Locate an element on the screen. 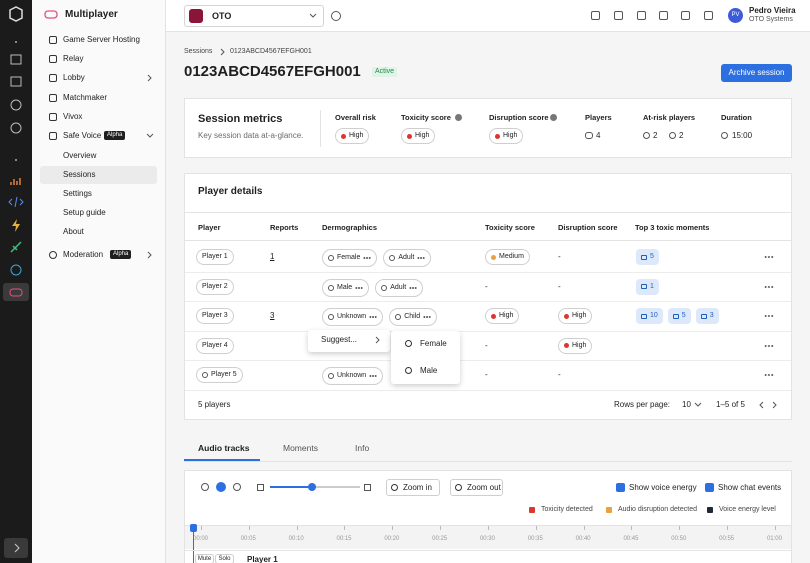 The height and width of the screenshot is (563, 810). player-pill: Player 3 is located at coordinates (215, 316).